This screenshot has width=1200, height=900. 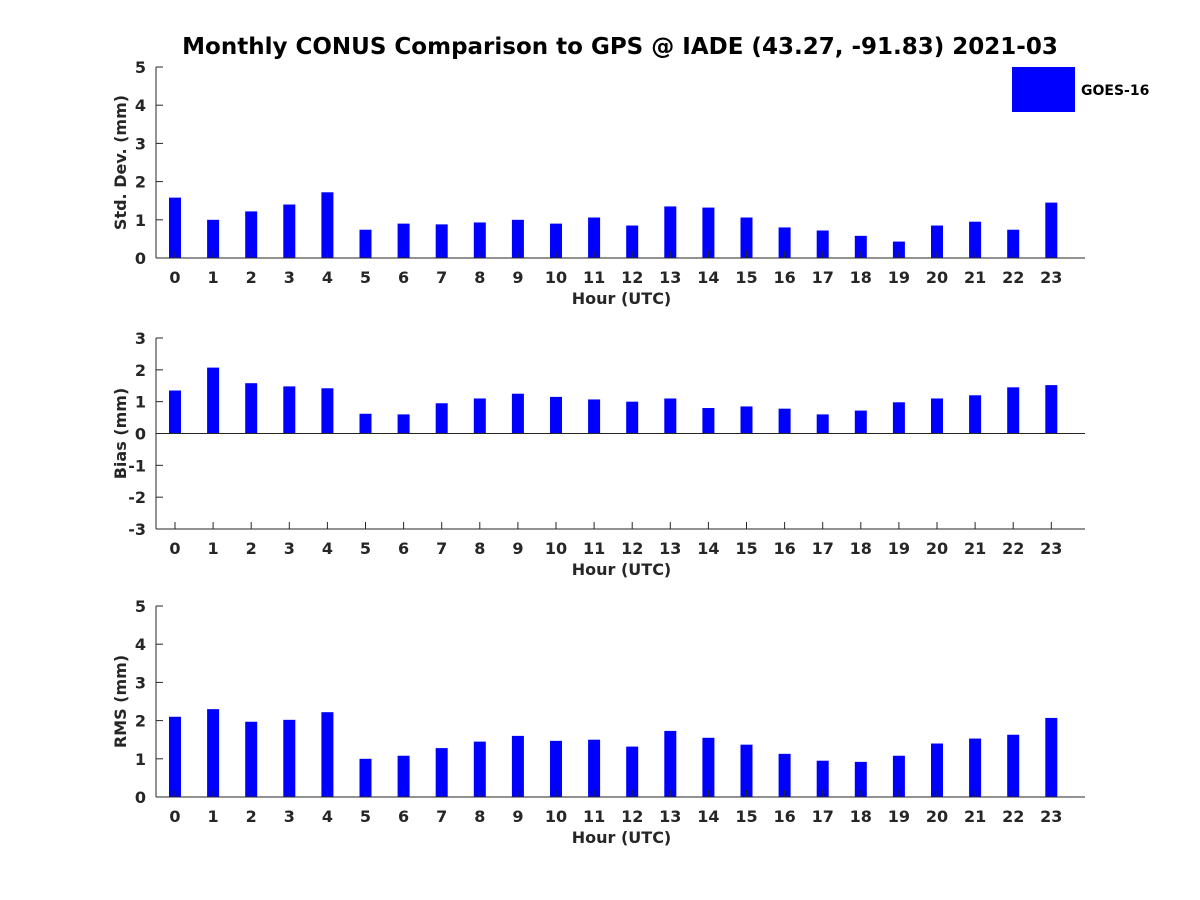 I want to click on x-tick-label: 23, so click(x=1051, y=816).